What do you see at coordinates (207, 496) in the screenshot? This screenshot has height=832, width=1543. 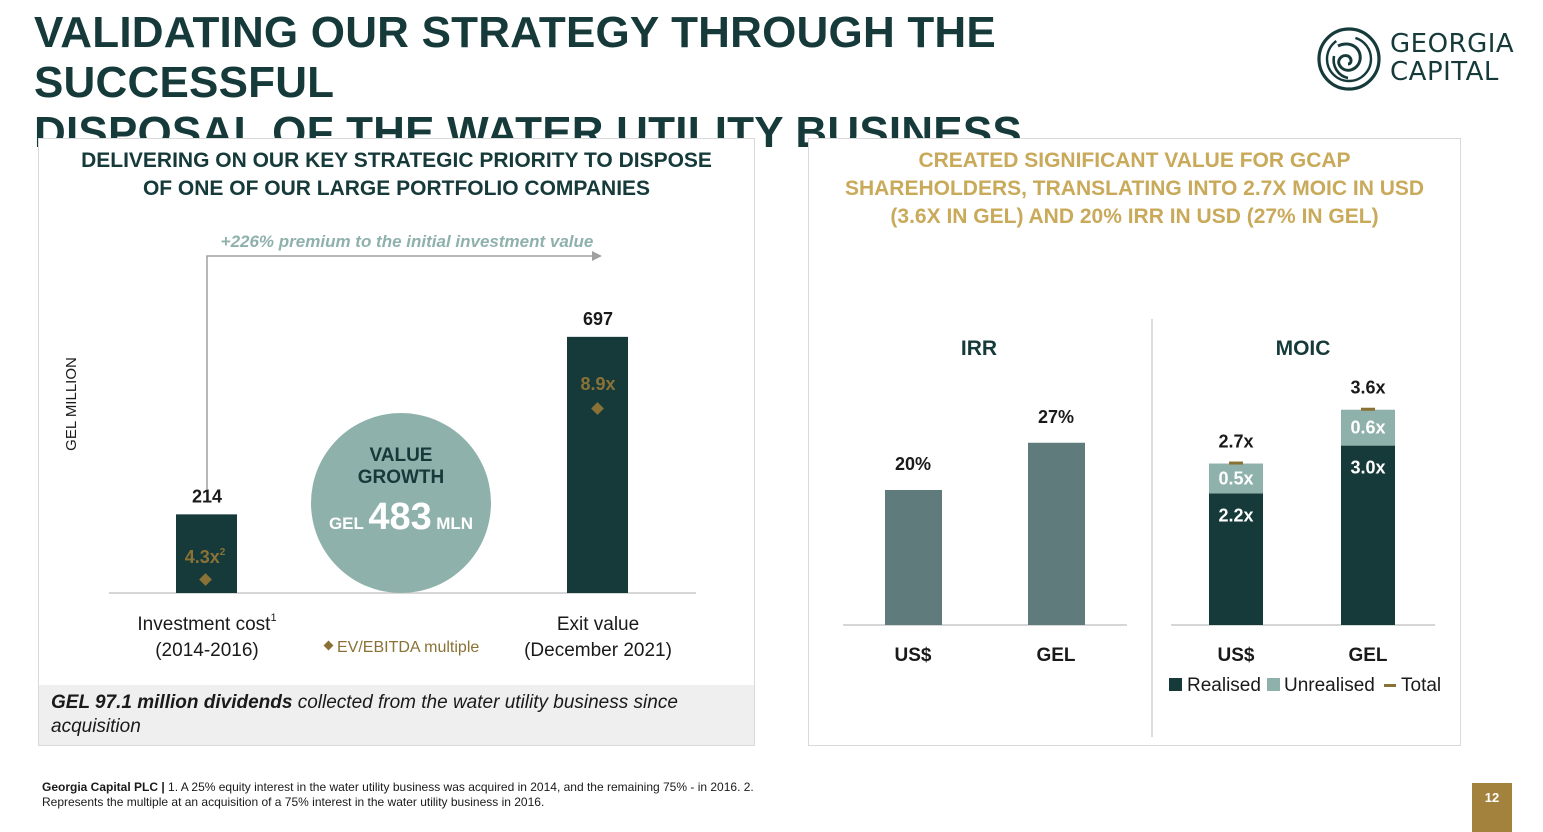 I see `value-label-investment: 214` at bounding box center [207, 496].